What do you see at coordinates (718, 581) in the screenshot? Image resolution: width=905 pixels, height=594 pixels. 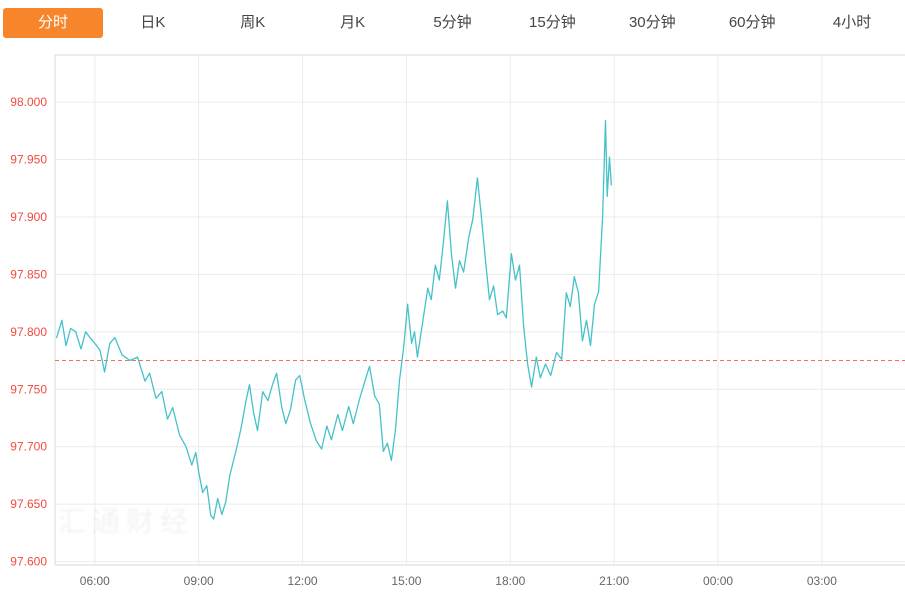 I see `svg-text: 00:00` at bounding box center [718, 581].